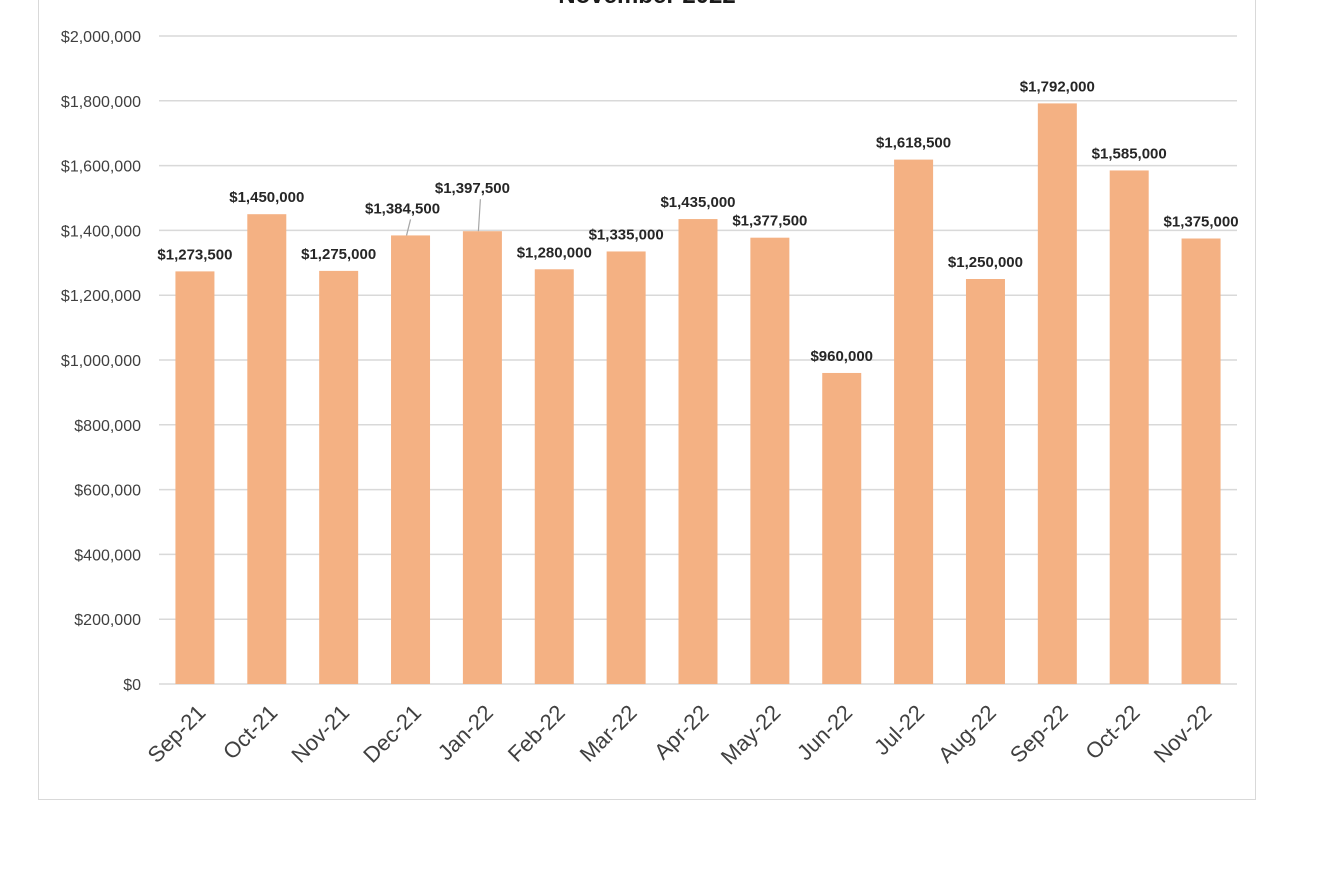 The width and height of the screenshot is (1323, 872). Describe the element at coordinates (107, 491) in the screenshot. I see `y-tick-label: $600,000` at that location.